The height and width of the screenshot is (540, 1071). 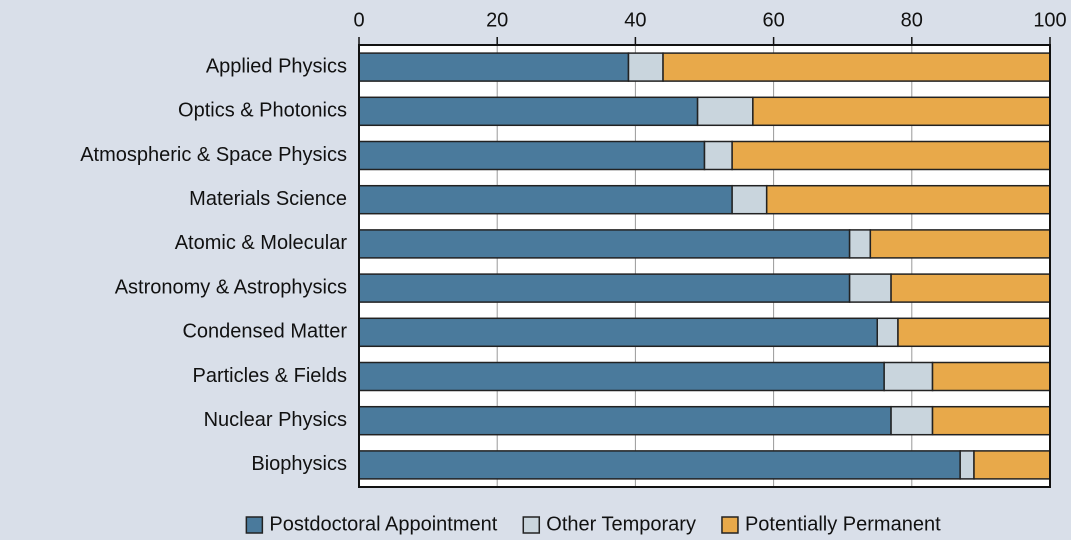 I want to click on category-label: Astronomy & Astrophysics, so click(x=231, y=287).